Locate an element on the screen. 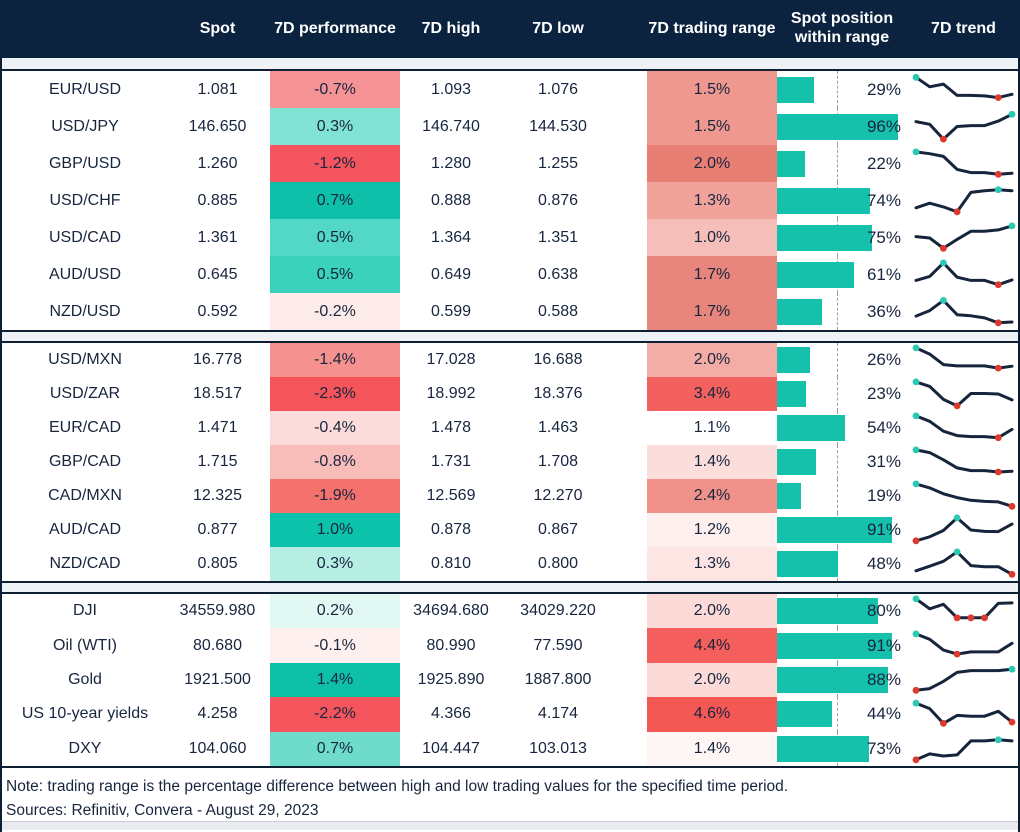 Image resolution: width=1020 pixels, height=832 pixels. low-value: 12.270 is located at coordinates (558, 495).